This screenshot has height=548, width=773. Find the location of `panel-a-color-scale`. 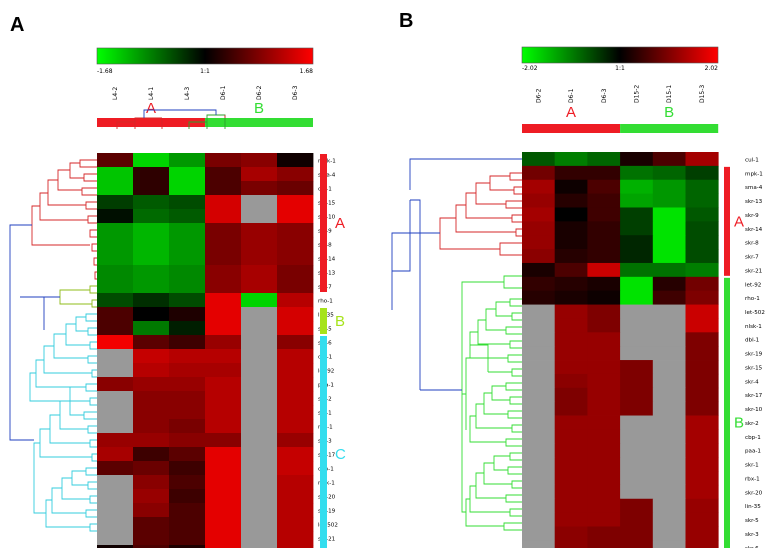

panel-a-color-scale is located at coordinates (205, 56).